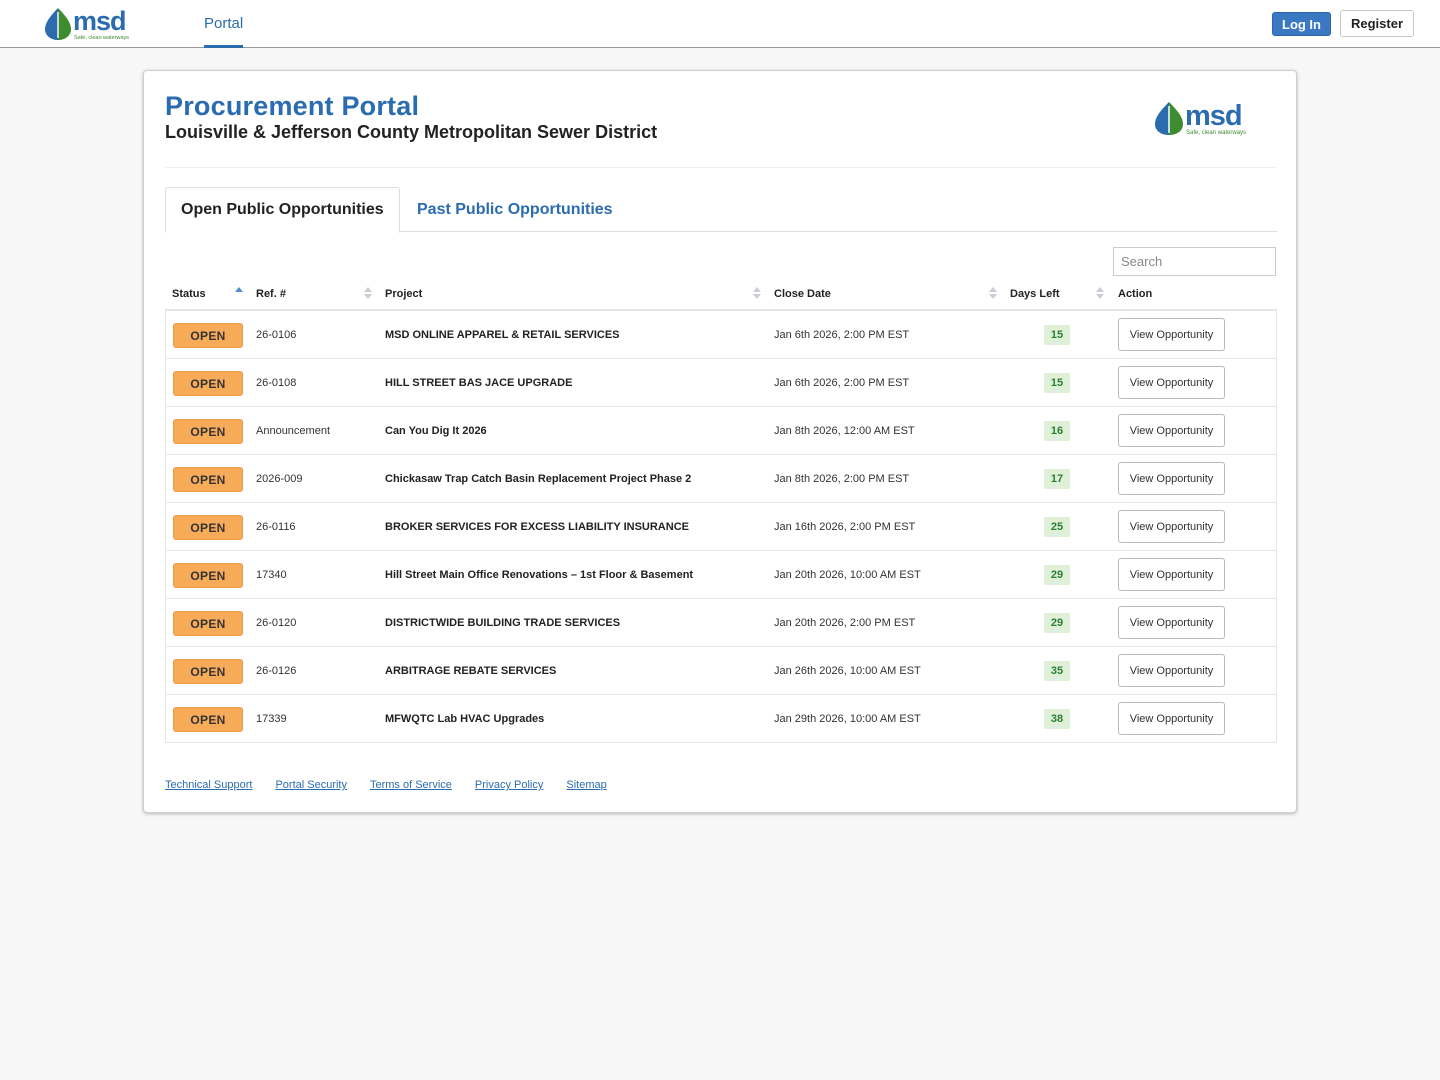 This screenshot has height=1080, width=1440. I want to click on ref-number: 26-0126, so click(276, 671).